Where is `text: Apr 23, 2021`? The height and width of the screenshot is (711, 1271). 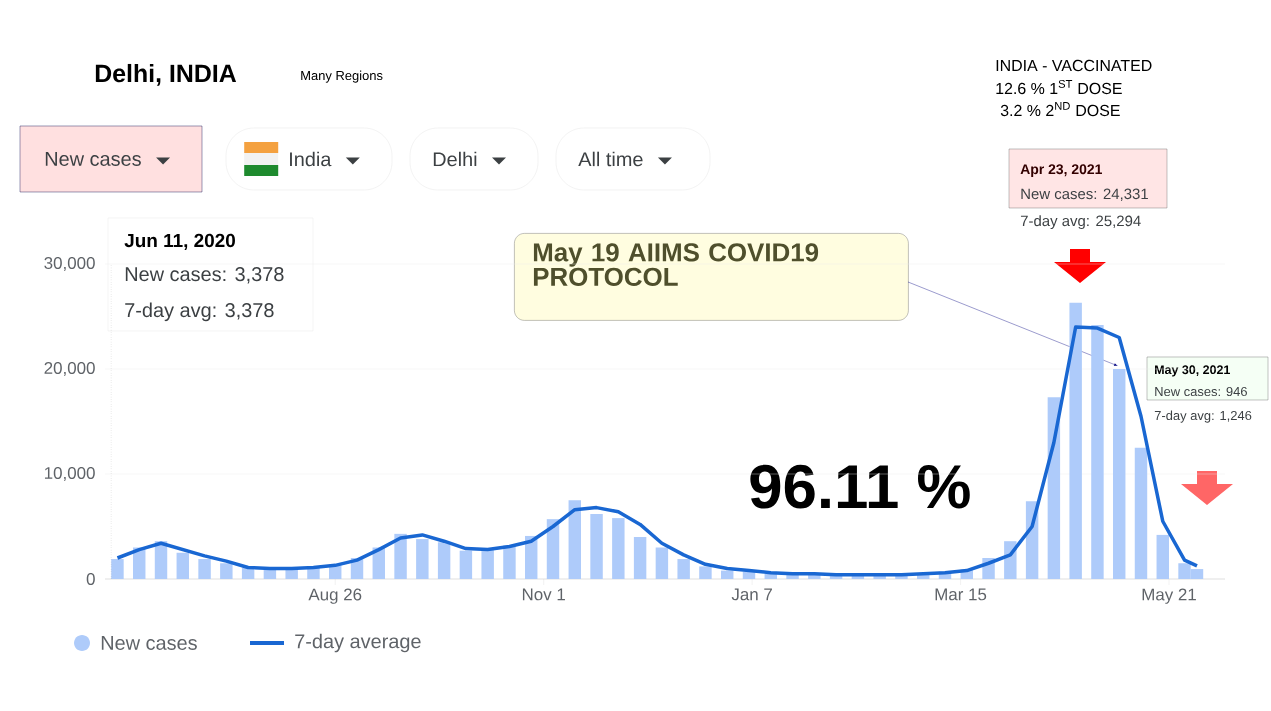 text: Apr 23, 2021 is located at coordinates (1061, 170).